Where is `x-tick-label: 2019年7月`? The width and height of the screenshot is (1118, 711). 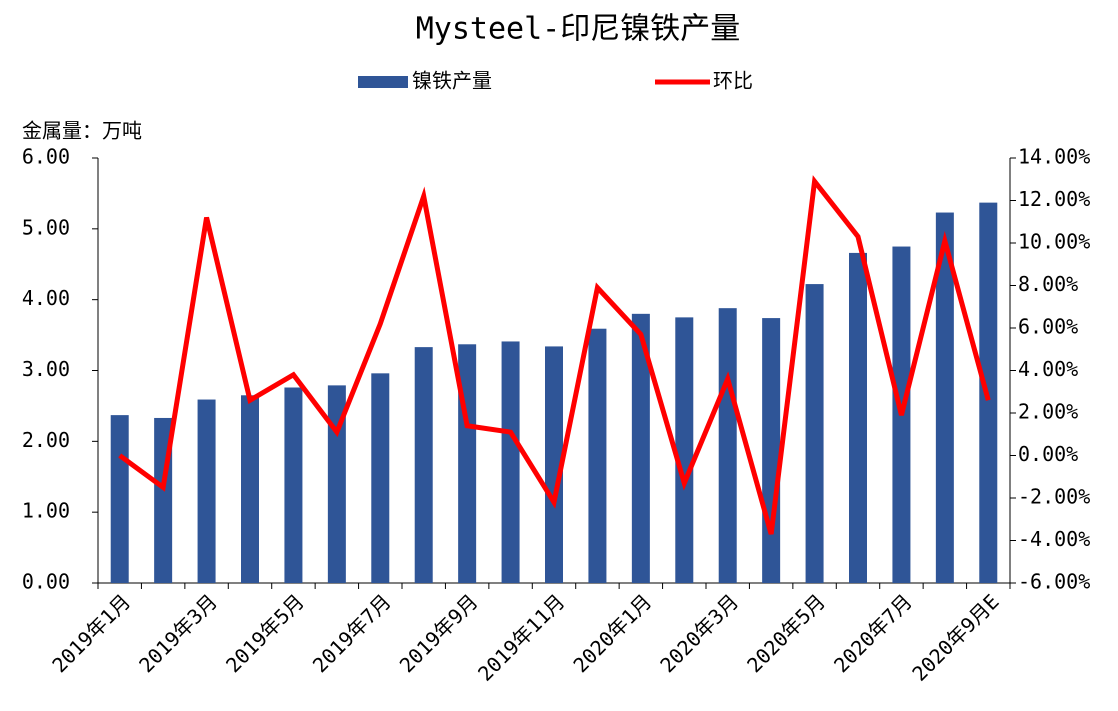 x-tick-label: 2019年7月 is located at coordinates (352, 633).